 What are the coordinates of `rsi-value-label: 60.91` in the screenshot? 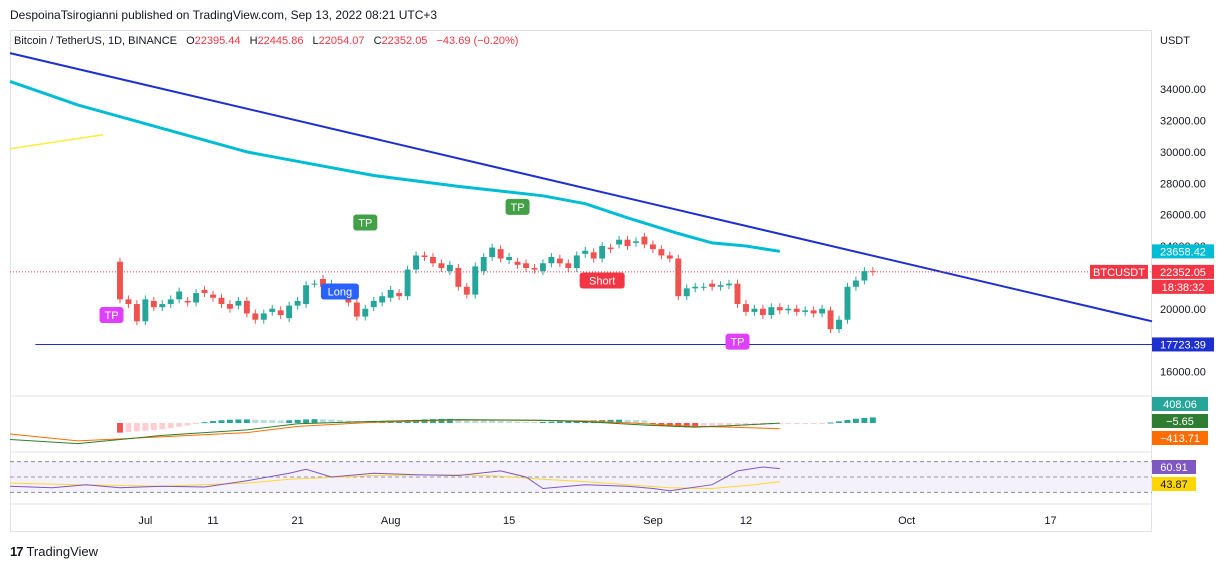 It's located at (1174, 468).